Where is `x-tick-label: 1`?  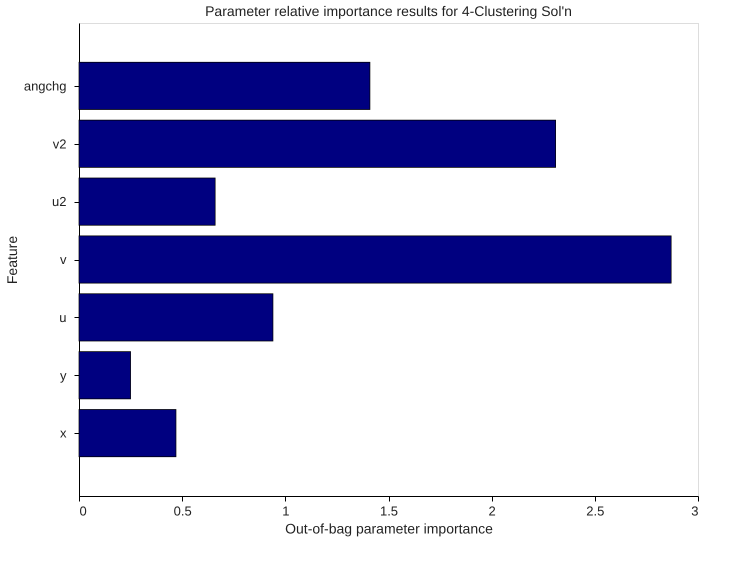 x-tick-label: 1 is located at coordinates (286, 511).